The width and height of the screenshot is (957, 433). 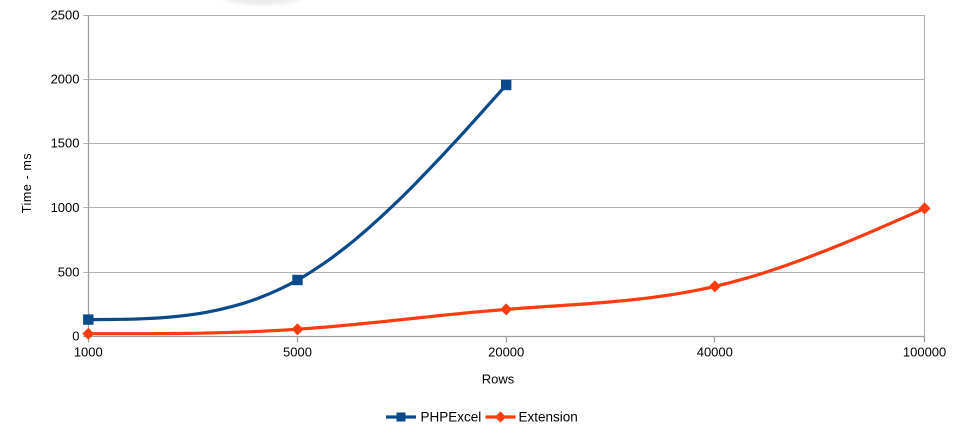 What do you see at coordinates (506, 352) in the screenshot?
I see `svg-text: 20000` at bounding box center [506, 352].